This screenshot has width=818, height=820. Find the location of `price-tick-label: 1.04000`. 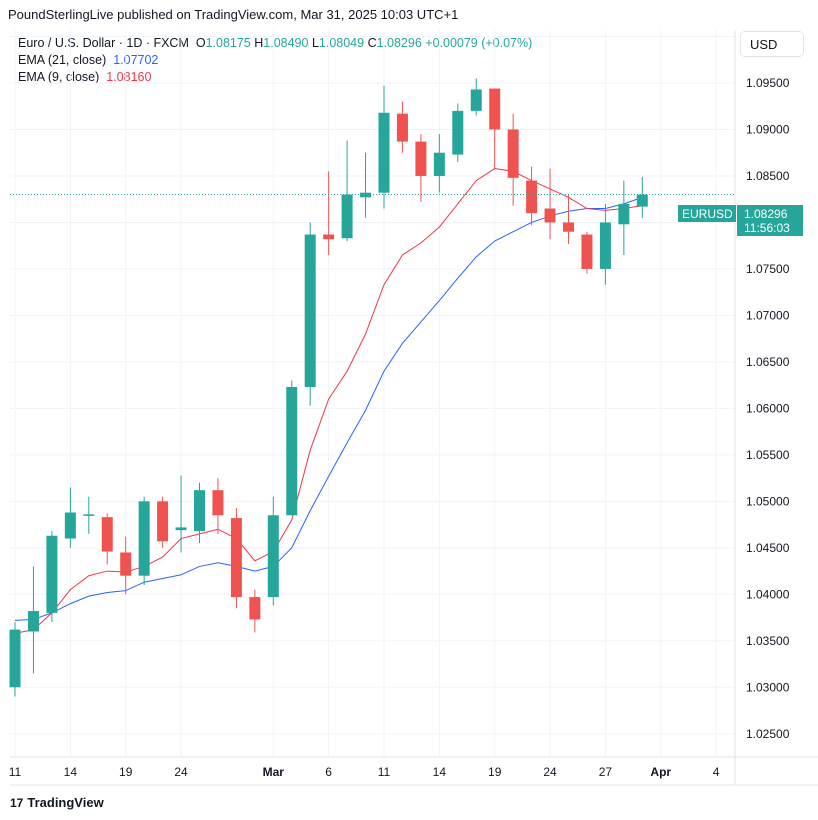

price-tick-label: 1.04000 is located at coordinates (768, 594).